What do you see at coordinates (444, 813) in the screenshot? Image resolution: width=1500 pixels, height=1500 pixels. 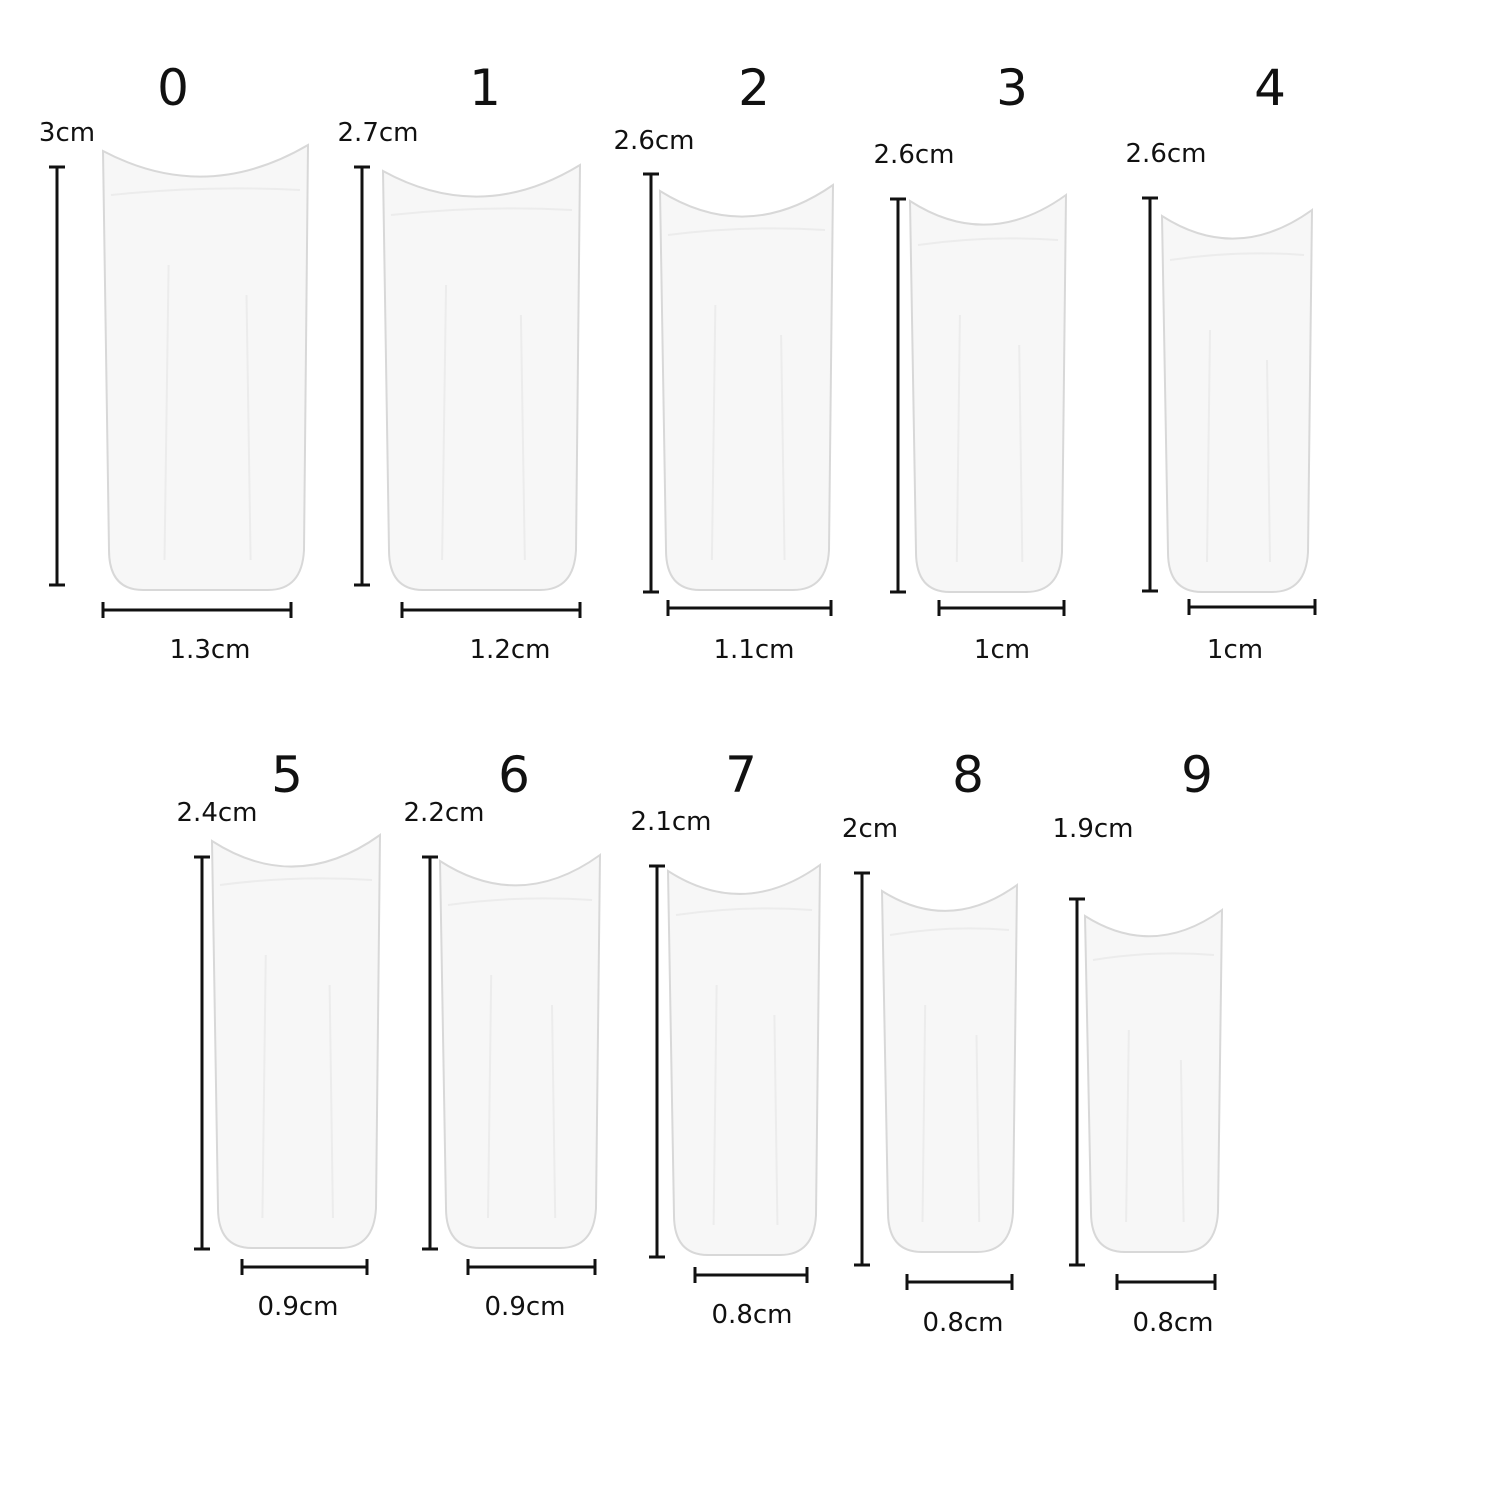 I see `length-label: 2.2cm` at bounding box center [444, 813].